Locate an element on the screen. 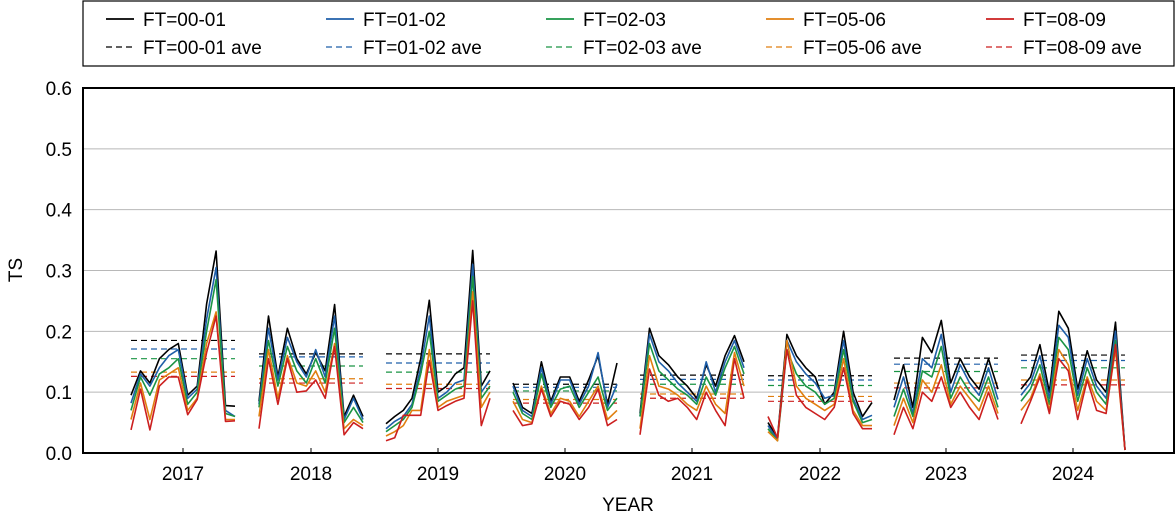 This screenshot has width=1176, height=518. y-tick-label: 0.5 is located at coordinates (59, 150).